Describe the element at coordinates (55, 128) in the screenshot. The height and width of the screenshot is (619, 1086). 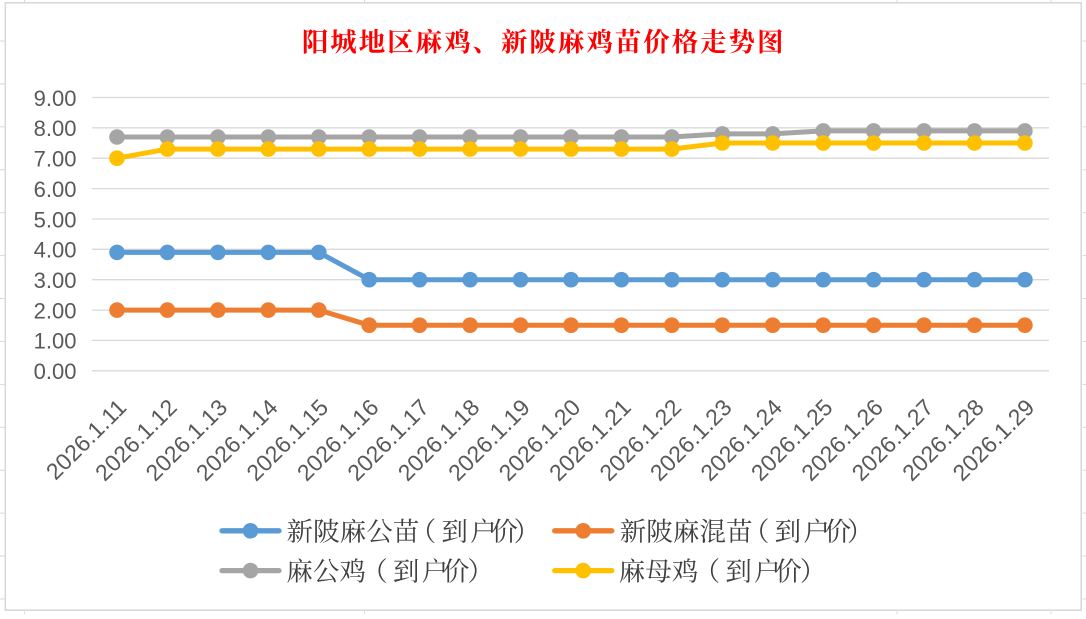
I see `svg-text: 8.00` at that location.